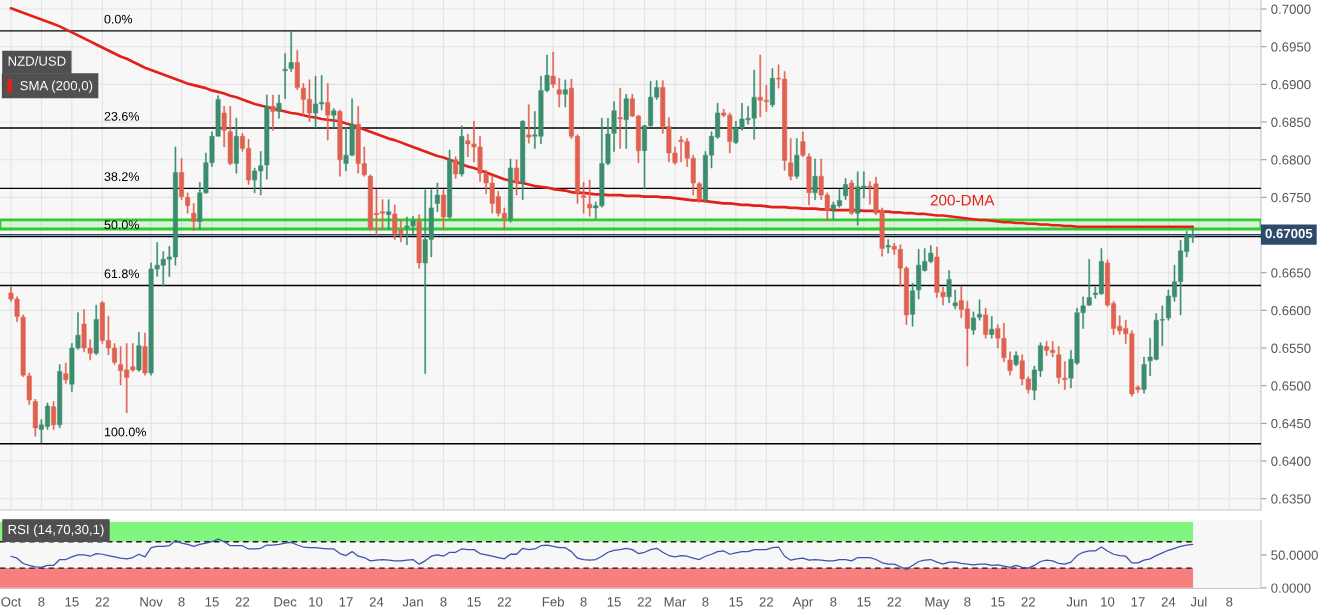 The height and width of the screenshot is (615, 1331). I want to click on x-tick-label: May, so click(937, 603).